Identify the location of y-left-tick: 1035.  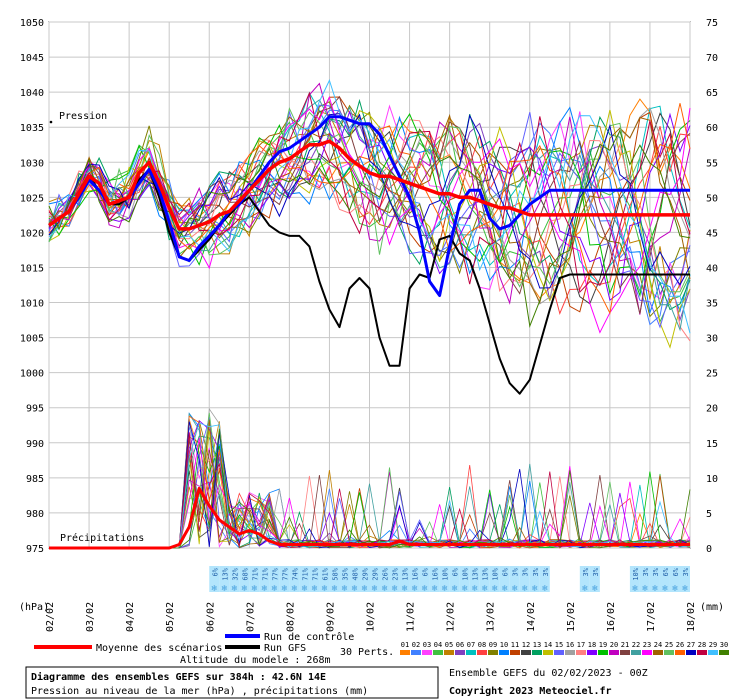
(32, 128).